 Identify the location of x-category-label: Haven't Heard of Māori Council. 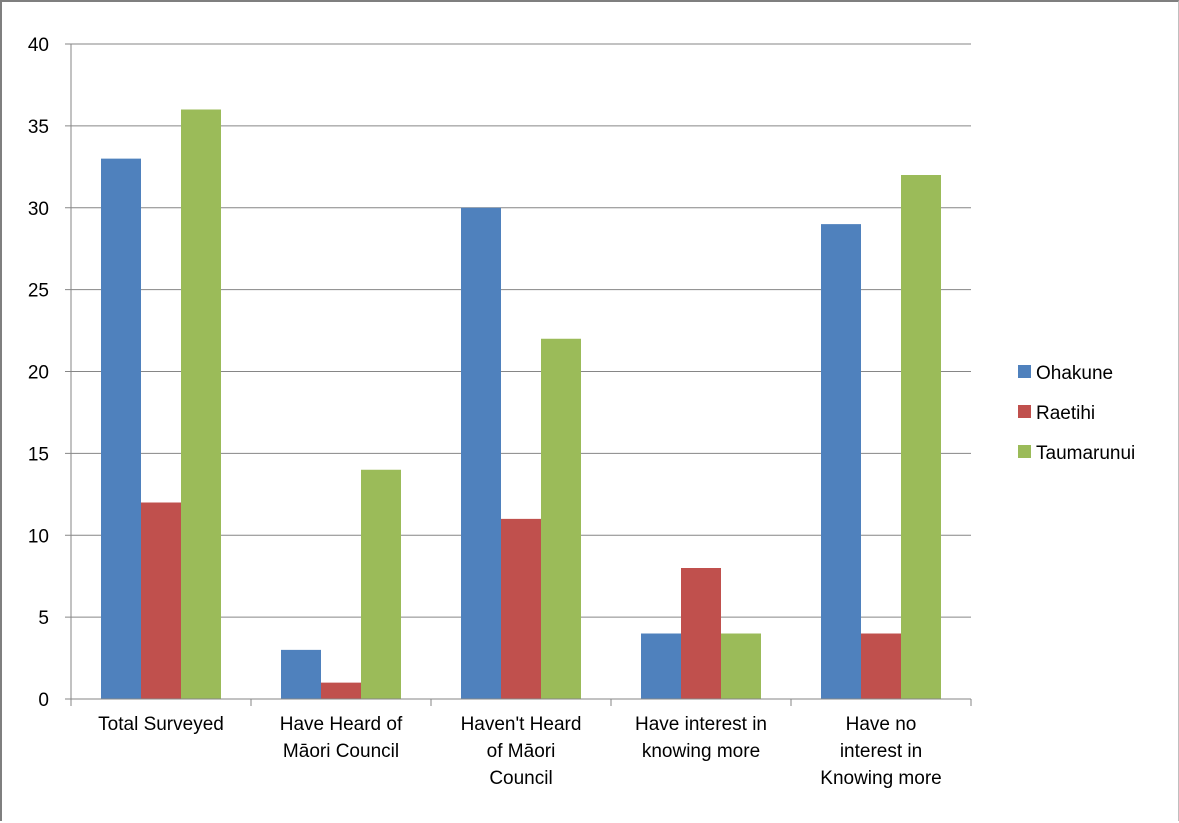
(521, 751).